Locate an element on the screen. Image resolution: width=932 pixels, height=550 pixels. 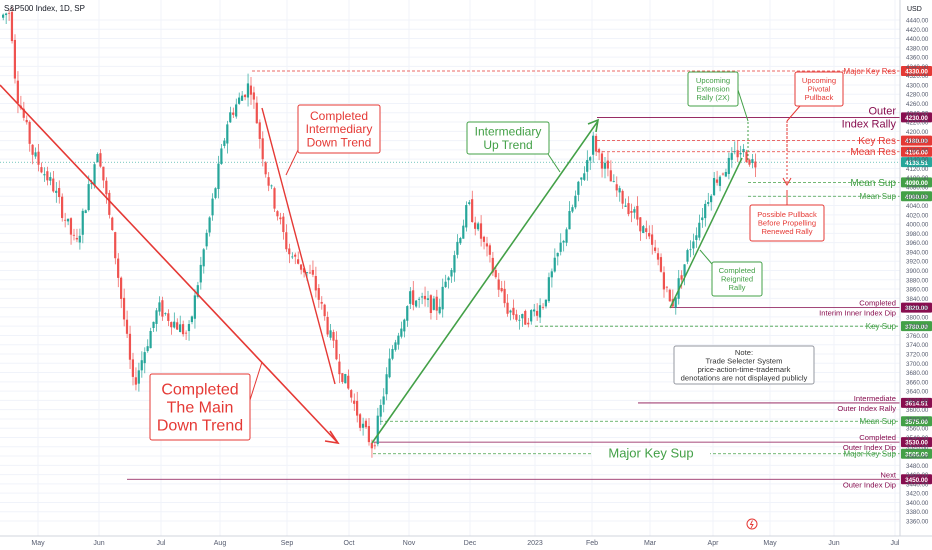
price-tag-label: 3505.00 is located at coordinates (916, 454).